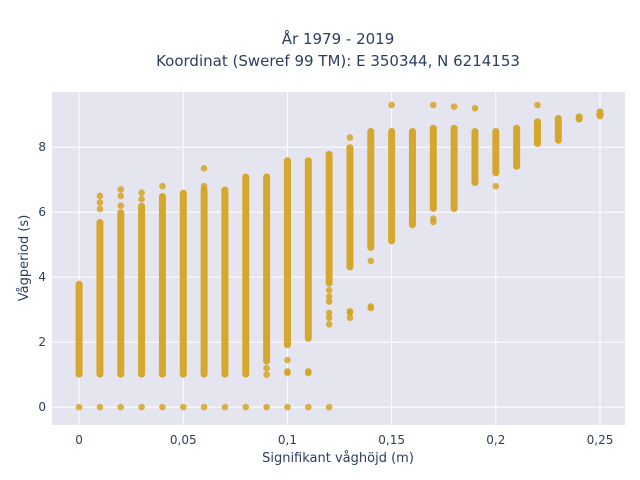  I want to click on y-tick-label: 4, so click(42, 277).